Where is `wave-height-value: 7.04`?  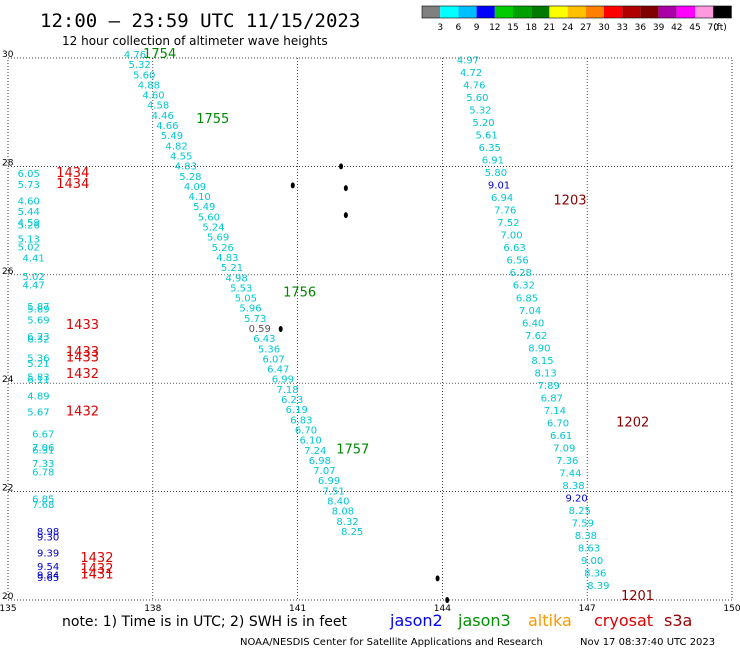 wave-height-value: 7.04 is located at coordinates (530, 311).